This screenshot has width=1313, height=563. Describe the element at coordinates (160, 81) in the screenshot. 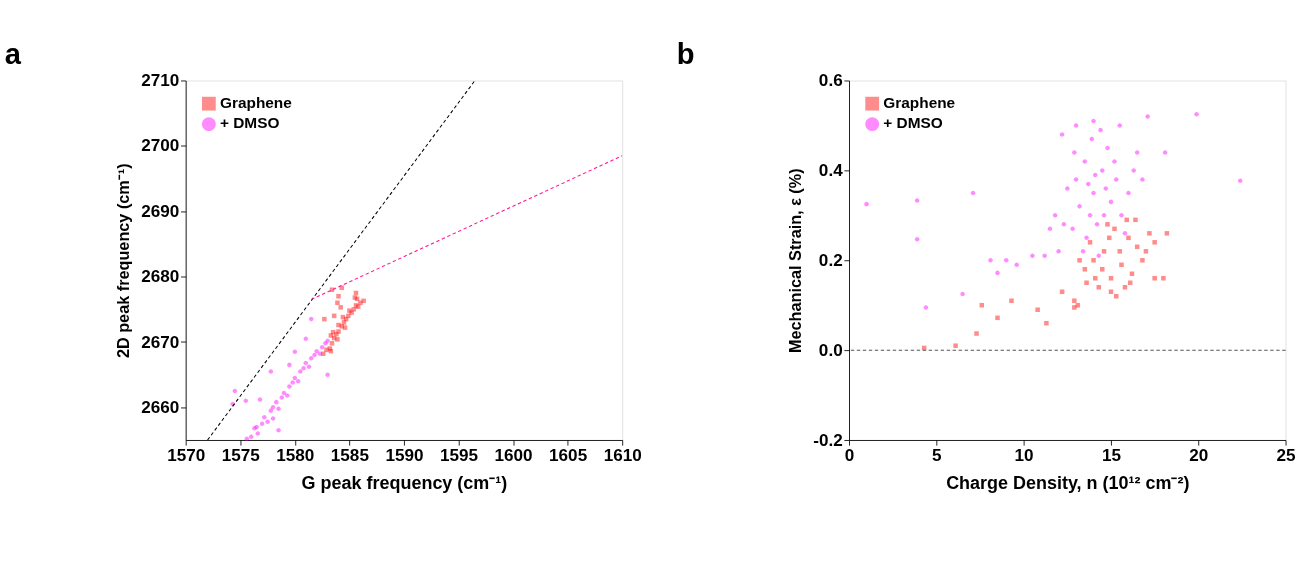

I see `y-tick-label: 2710` at that location.